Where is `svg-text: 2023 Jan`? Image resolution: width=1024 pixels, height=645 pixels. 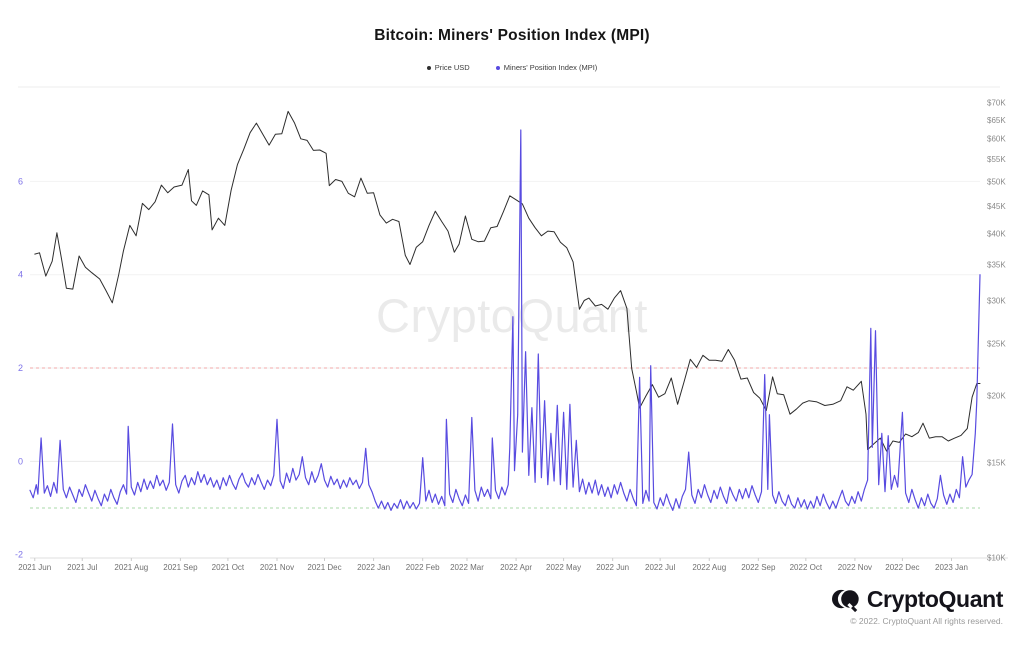 svg-text: 2023 Jan is located at coordinates (951, 567).